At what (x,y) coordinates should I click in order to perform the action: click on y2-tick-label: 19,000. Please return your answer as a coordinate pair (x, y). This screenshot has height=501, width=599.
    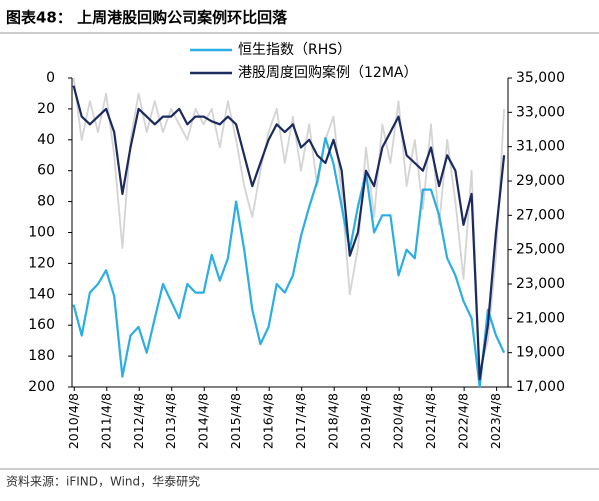
    Looking at the image, I should click on (540, 353).